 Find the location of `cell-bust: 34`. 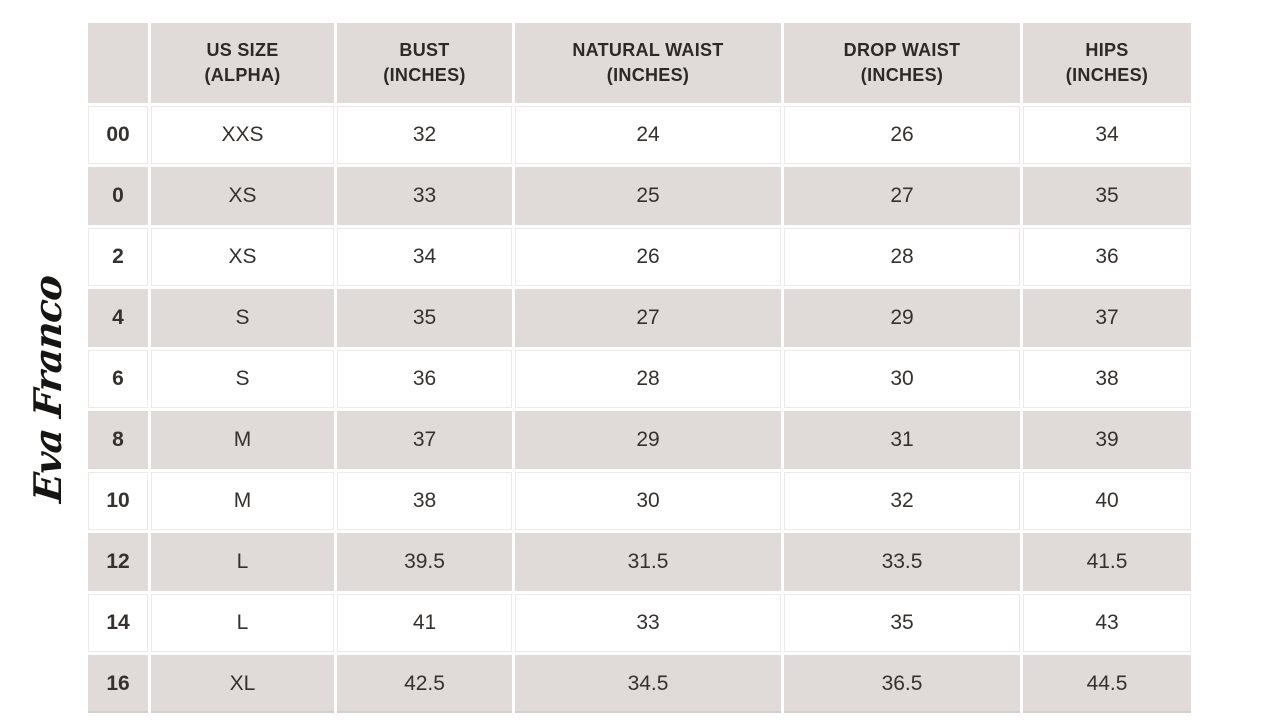

cell-bust: 34 is located at coordinates (424, 257).